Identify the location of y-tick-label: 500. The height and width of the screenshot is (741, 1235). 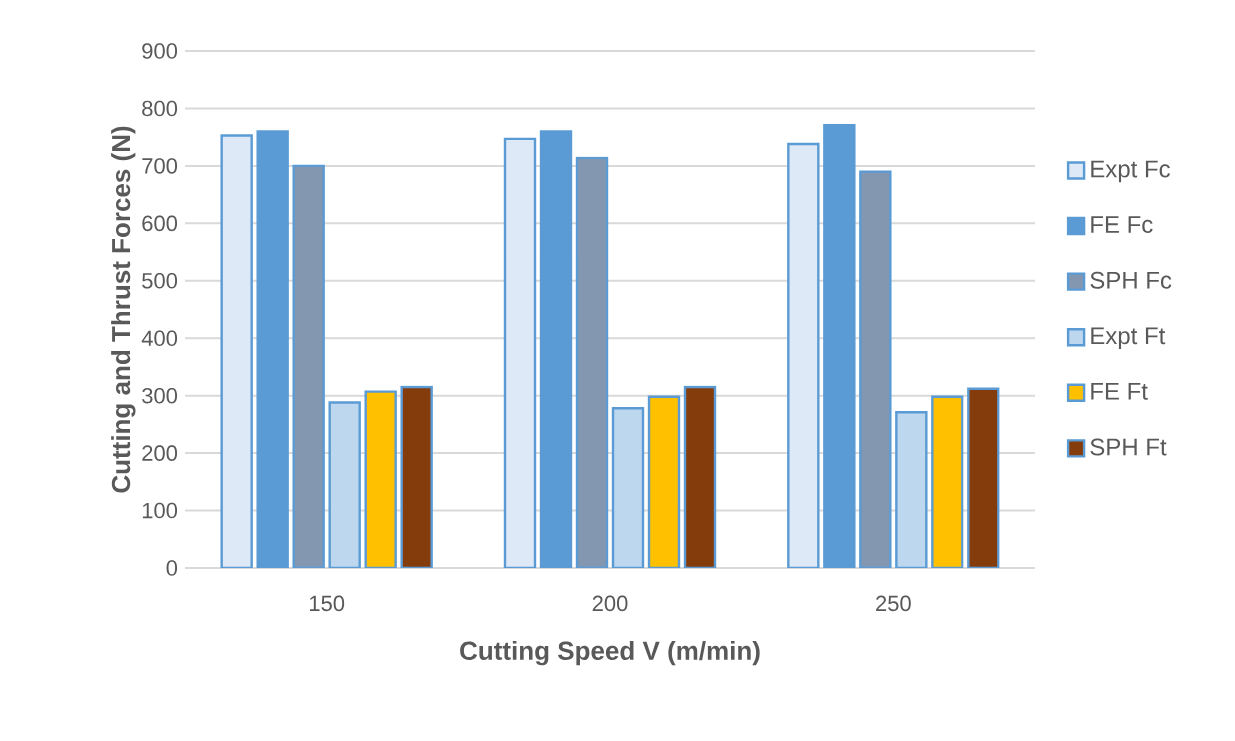
(160, 281).